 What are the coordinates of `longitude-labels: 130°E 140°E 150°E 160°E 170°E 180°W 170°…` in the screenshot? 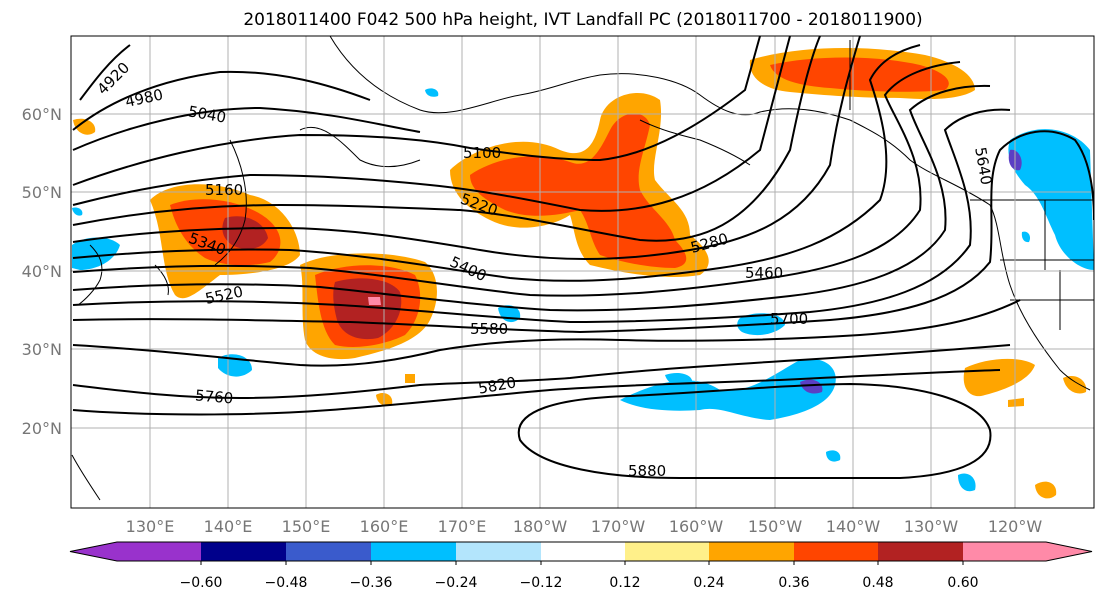 It's located at (584, 526).